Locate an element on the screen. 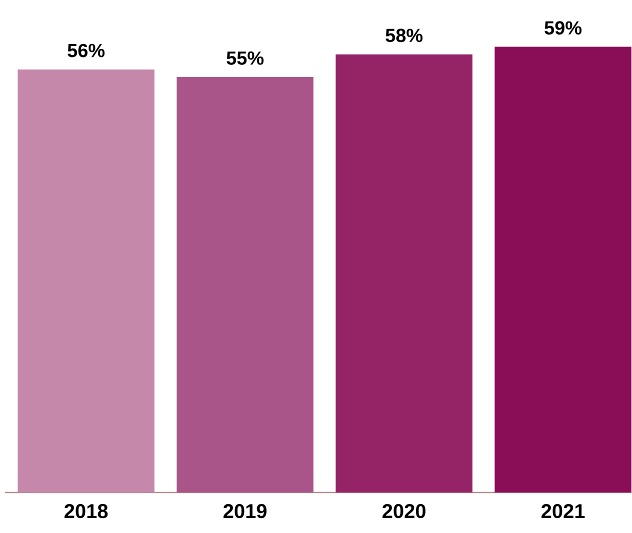  data-label: 58% is located at coordinates (404, 35).